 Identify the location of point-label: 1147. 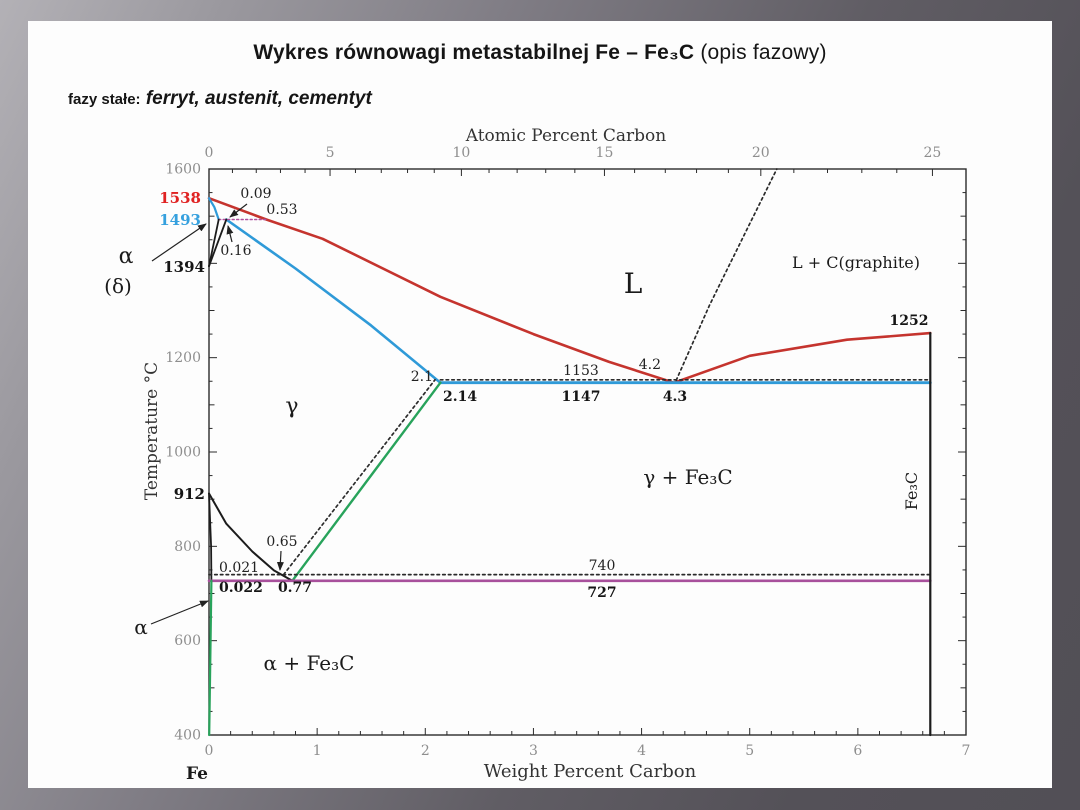
(581, 397).